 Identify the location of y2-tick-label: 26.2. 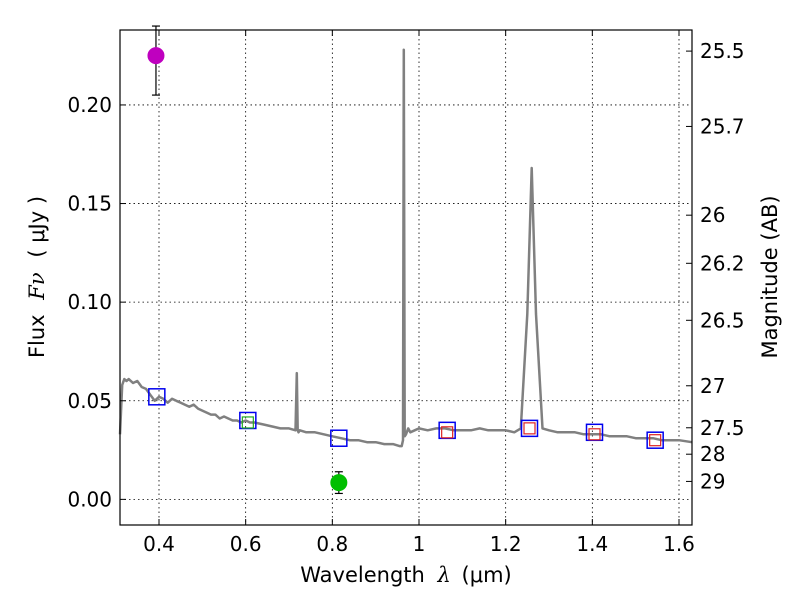
(722, 263).